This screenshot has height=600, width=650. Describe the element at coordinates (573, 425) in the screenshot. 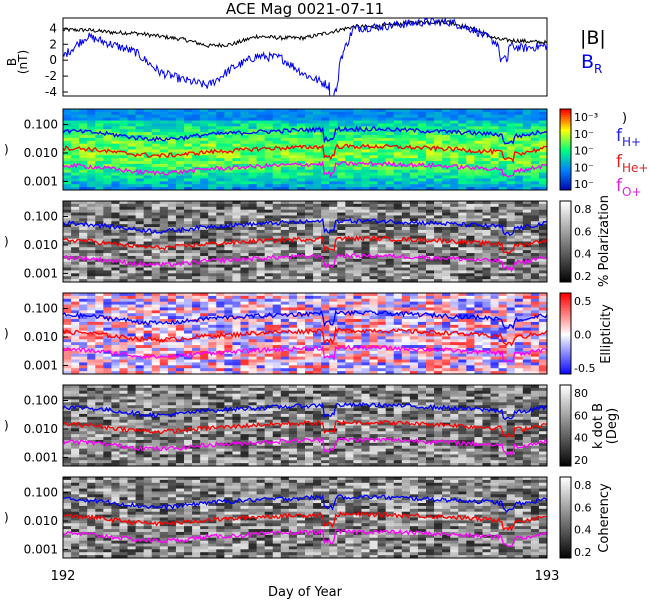

I see `colorbar-kdotb: 80 60 40 20` at that location.